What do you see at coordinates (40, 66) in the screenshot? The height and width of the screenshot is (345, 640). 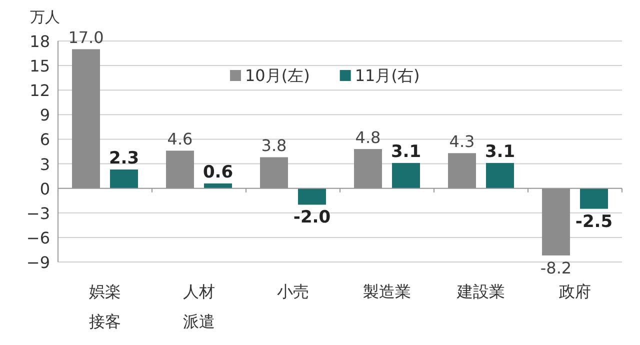 I see `y-tick-label: 15` at bounding box center [40, 66].